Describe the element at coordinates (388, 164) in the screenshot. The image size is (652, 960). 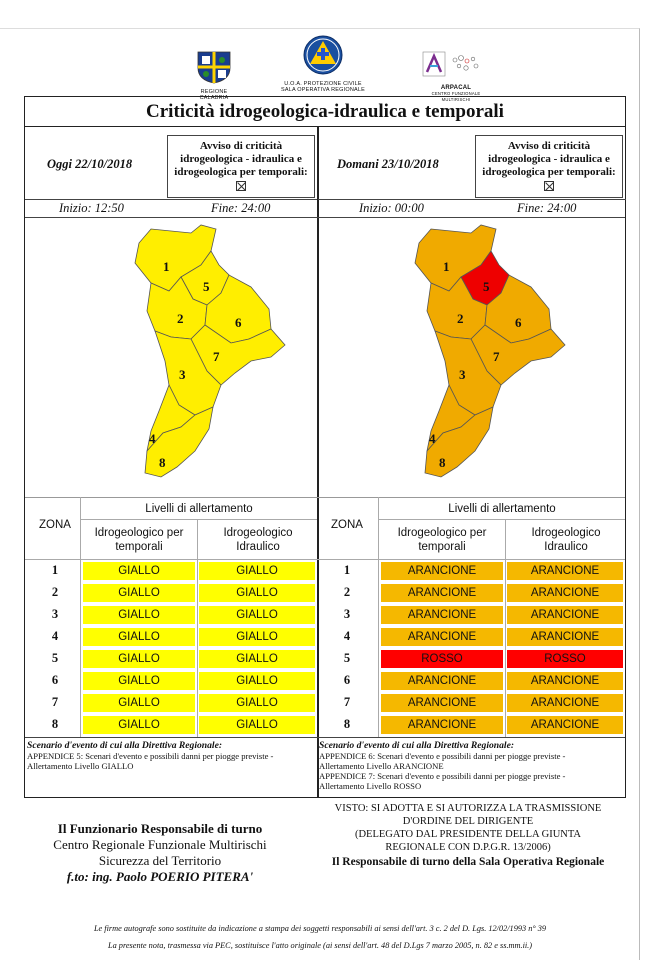
I see `tomorrow-date-label: Domani 23/10/2018` at that location.